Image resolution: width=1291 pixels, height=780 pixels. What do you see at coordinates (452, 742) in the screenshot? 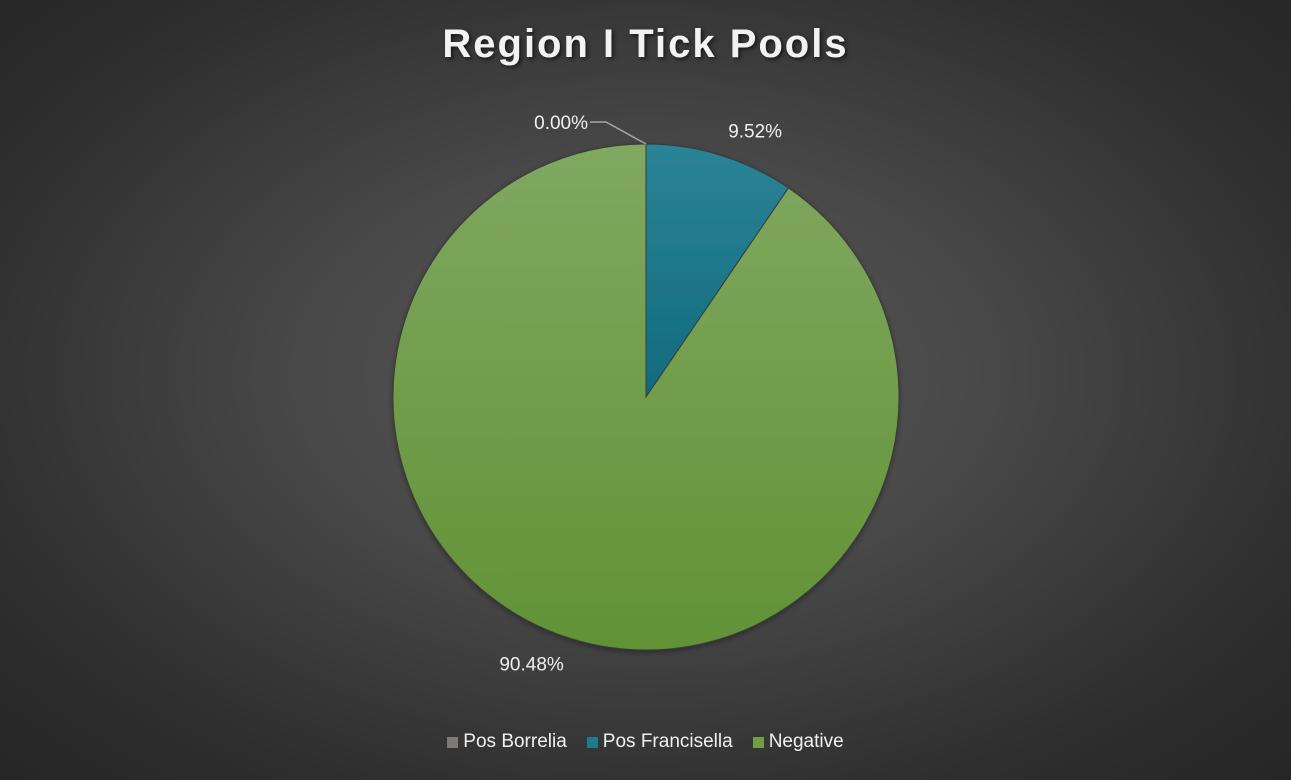
I see `legend-swatch-pos-borrelia` at bounding box center [452, 742].